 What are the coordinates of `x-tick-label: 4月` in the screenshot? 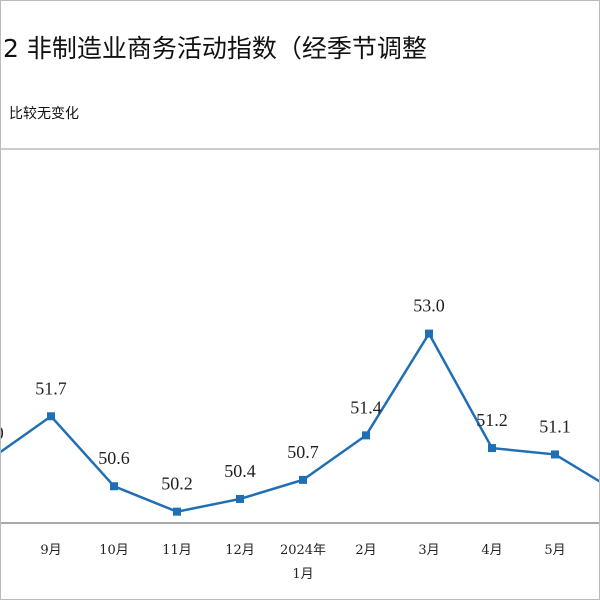 It's located at (492, 550).